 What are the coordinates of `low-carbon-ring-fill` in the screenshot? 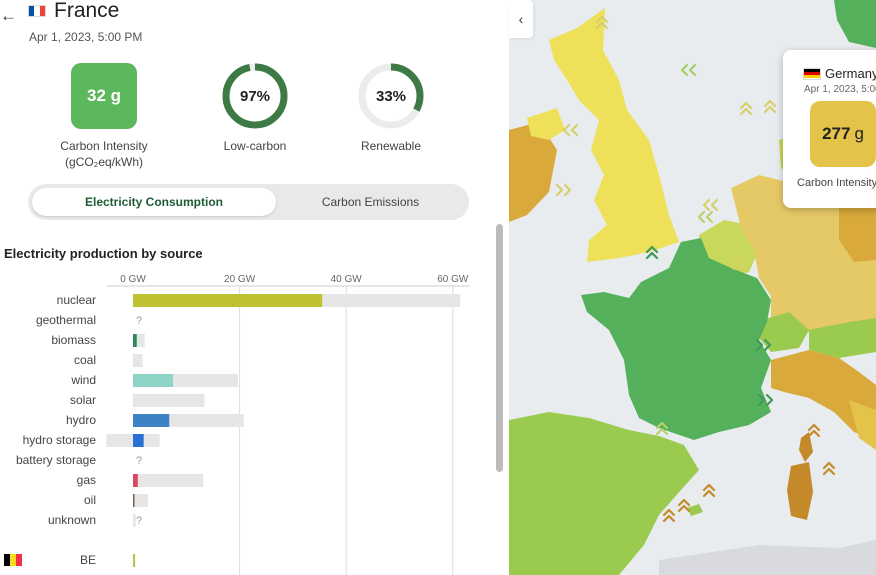 It's located at (255, 96).